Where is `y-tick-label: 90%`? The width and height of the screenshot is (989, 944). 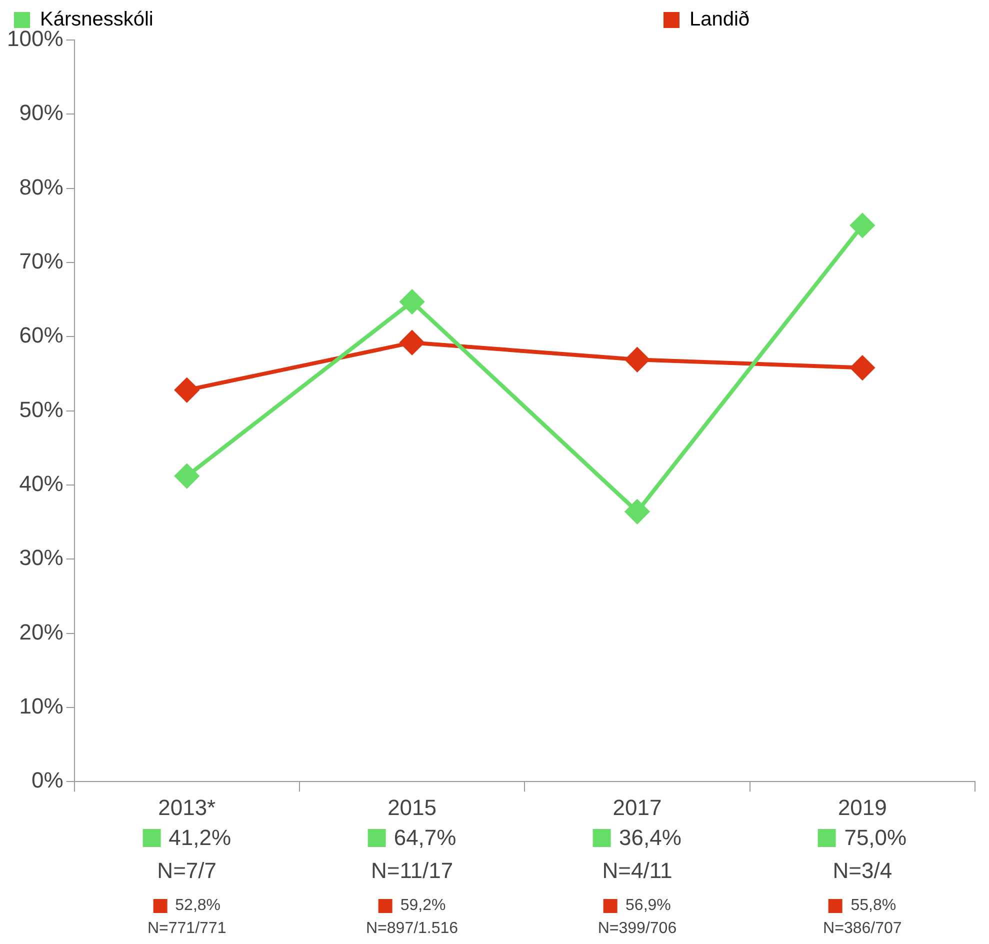 y-tick-label: 90% is located at coordinates (41, 113).